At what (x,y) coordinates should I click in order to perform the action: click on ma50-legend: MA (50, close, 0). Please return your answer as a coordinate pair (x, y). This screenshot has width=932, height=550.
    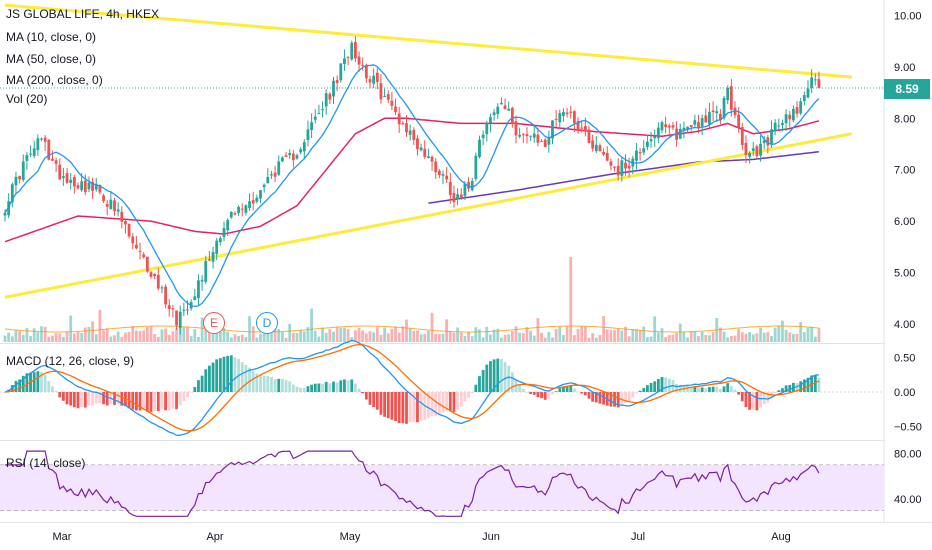
    Looking at the image, I should click on (51, 59).